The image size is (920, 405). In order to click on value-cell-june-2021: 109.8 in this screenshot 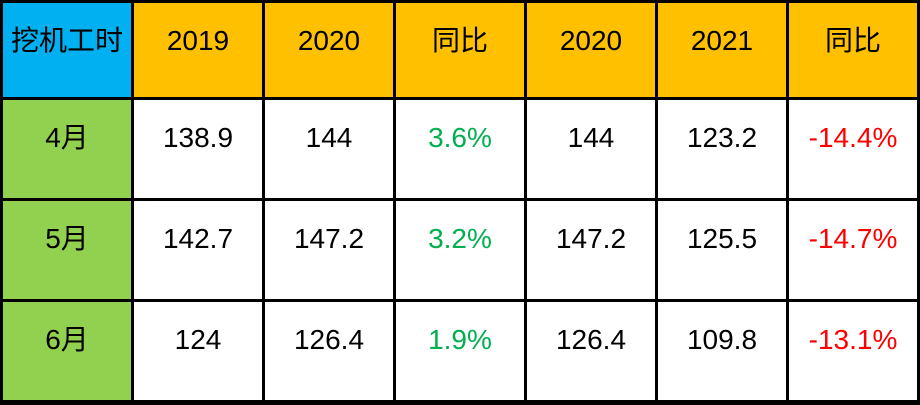, I will do `click(722, 351)`.